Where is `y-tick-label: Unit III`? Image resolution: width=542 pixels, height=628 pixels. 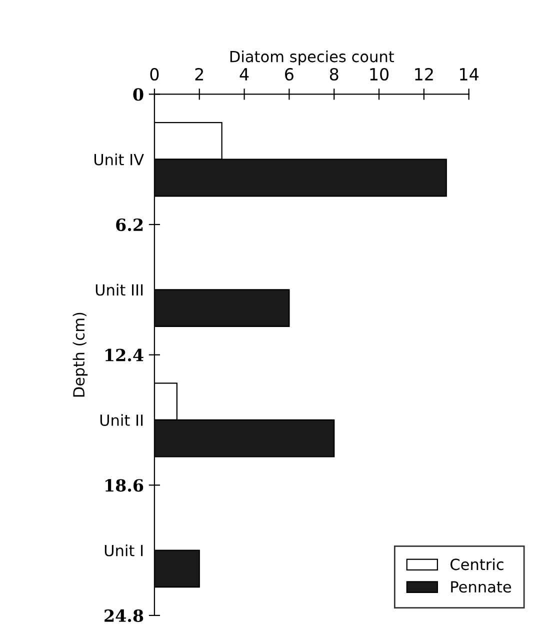 y-tick-label: Unit III is located at coordinates (119, 290).